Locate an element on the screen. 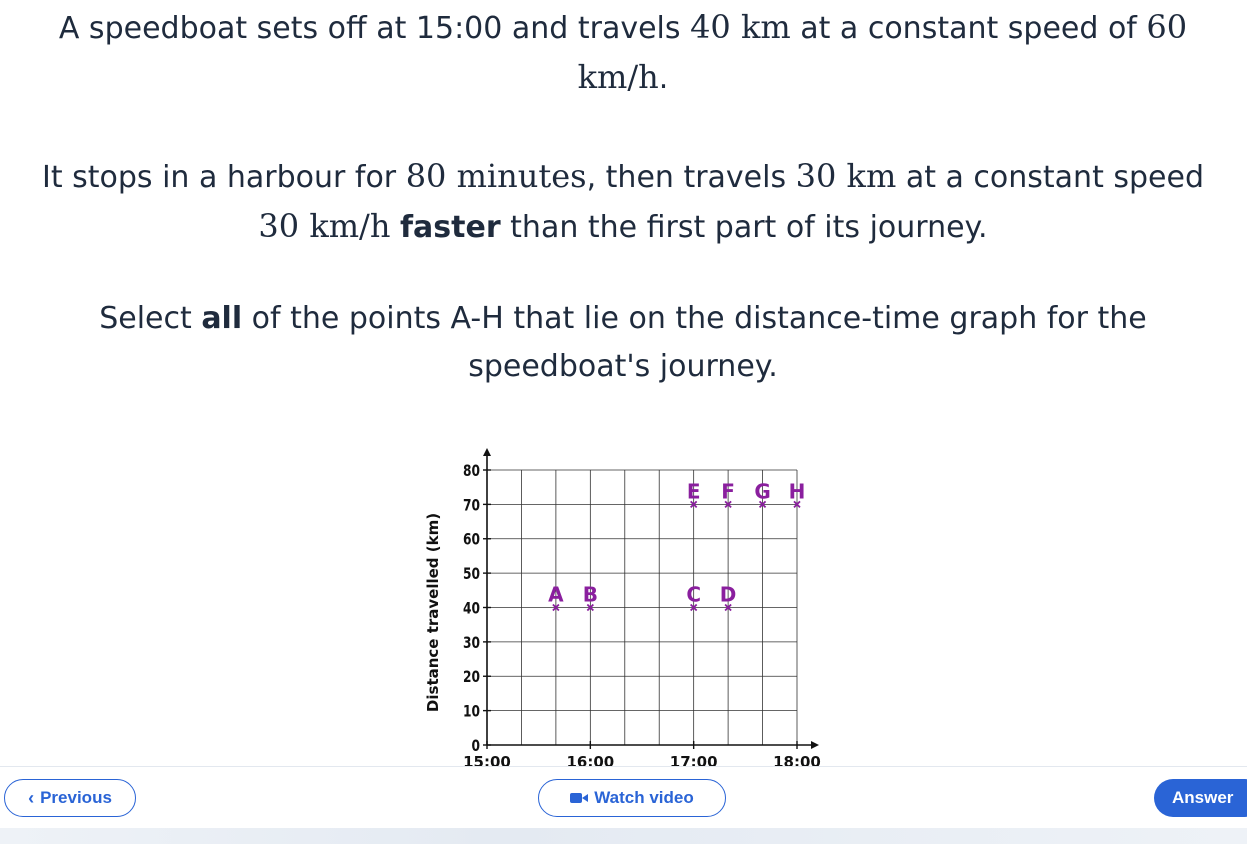 The height and width of the screenshot is (844, 1247). math-distance-2: 30 km is located at coordinates (846, 176).